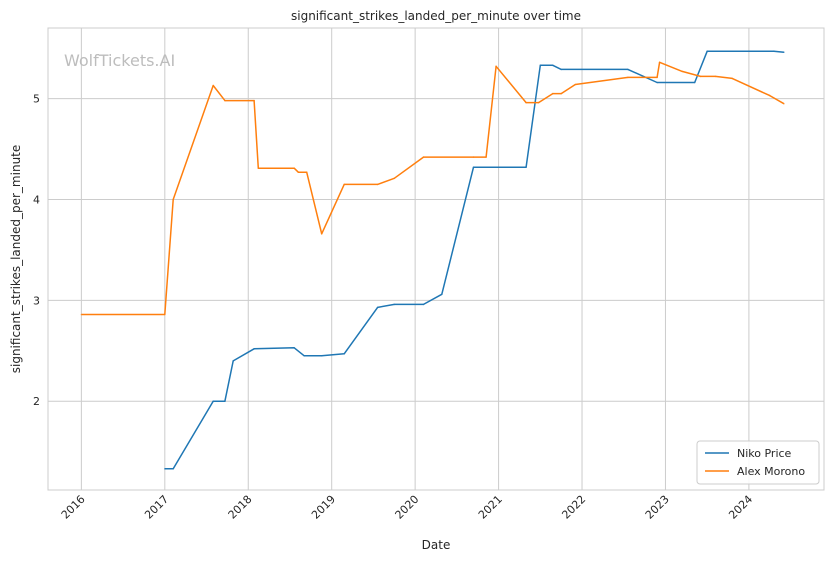  Describe the element at coordinates (36, 401) in the screenshot. I see `y-tick-label: 2` at that location.